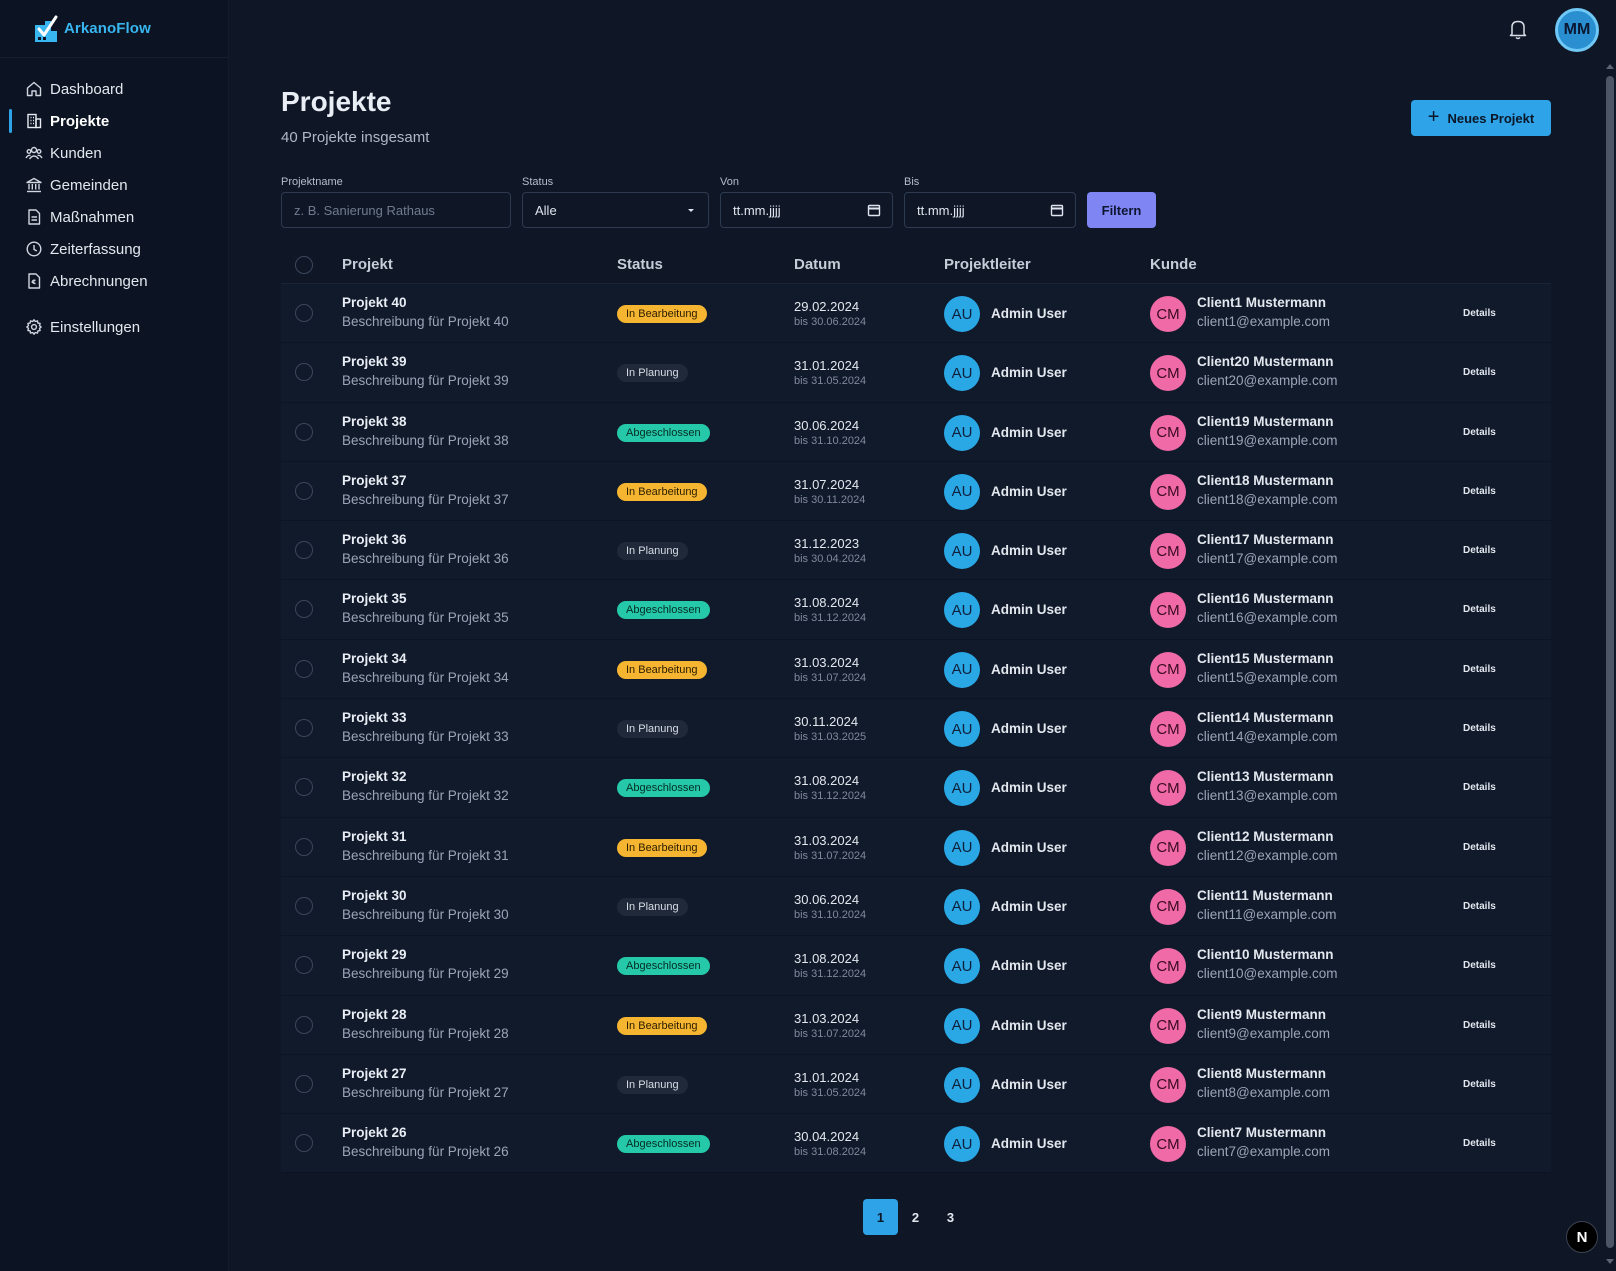 This screenshot has height=1271, width=1616. Describe the element at coordinates (1121, 210) in the screenshot. I see `filter-button: Filtern` at that location.